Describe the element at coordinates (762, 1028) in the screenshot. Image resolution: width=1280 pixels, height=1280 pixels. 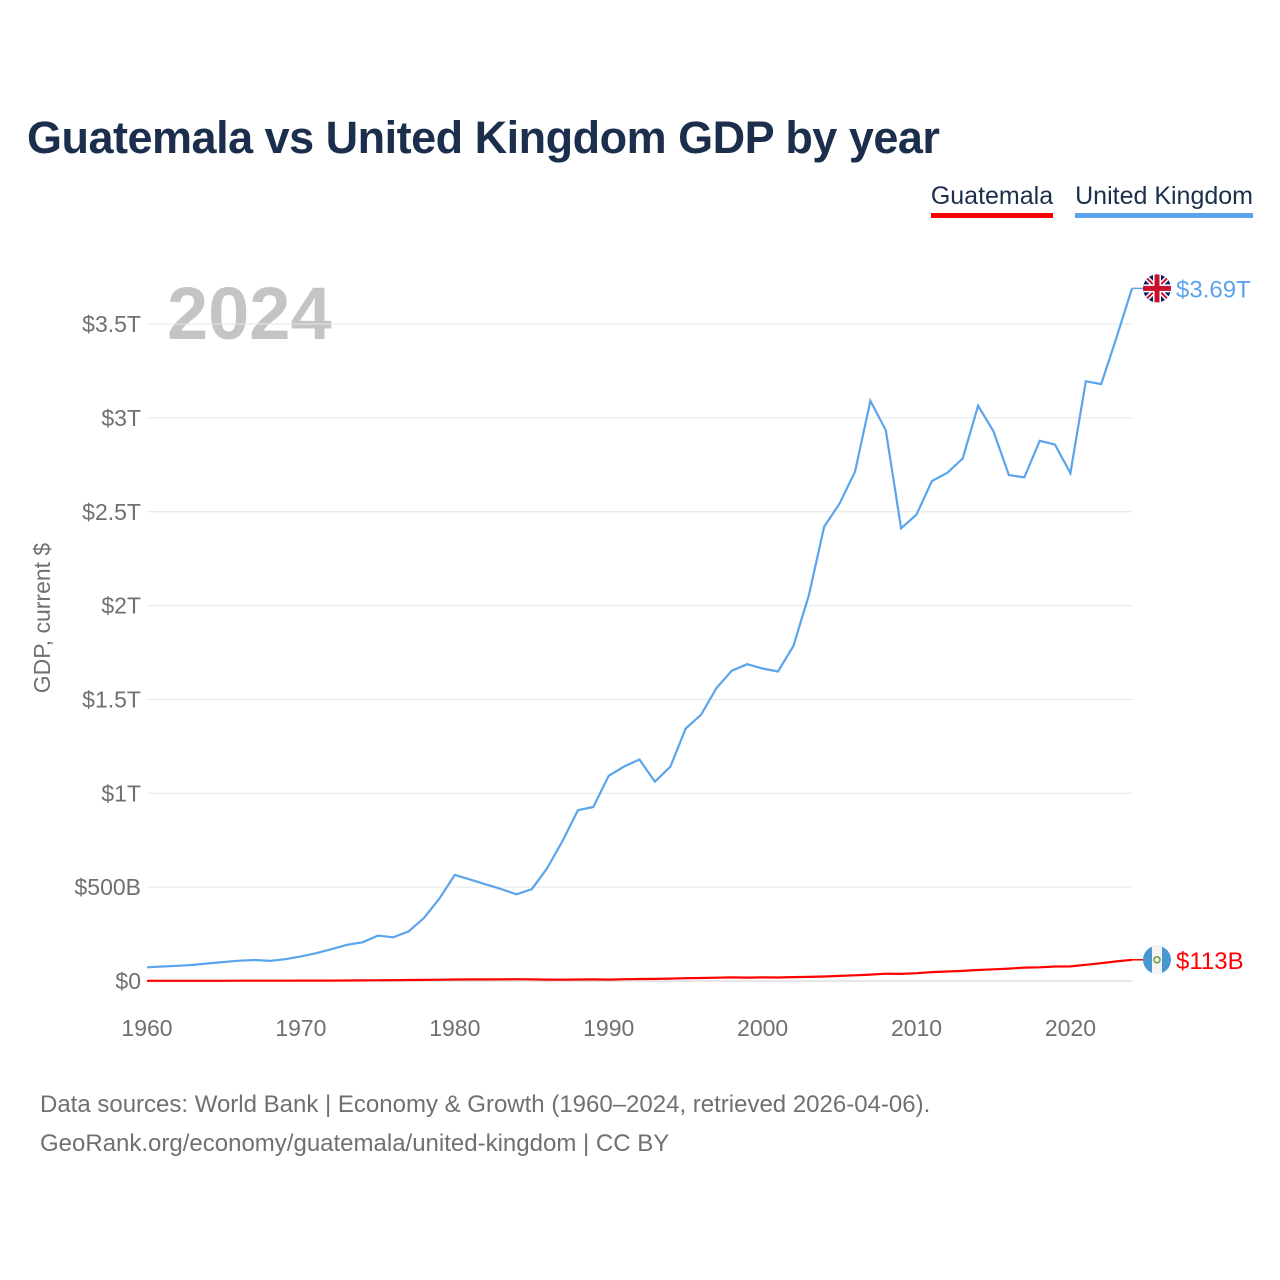
I see `x-tick-label: 2000` at that location.